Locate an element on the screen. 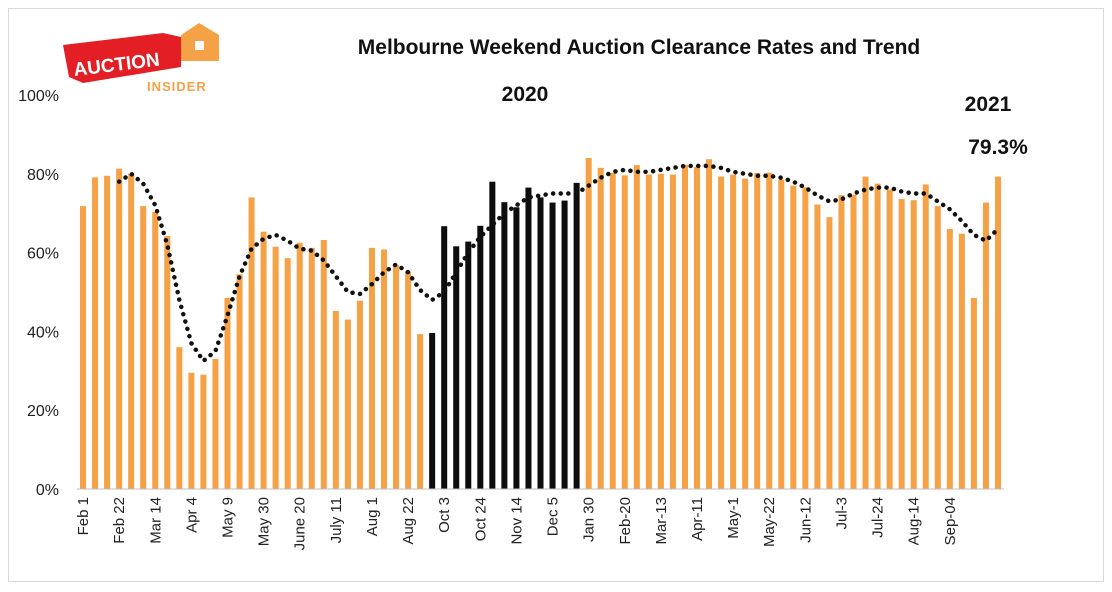 This screenshot has height=592, width=1112. x-tick-label: Oct 3 is located at coordinates (444, 515).